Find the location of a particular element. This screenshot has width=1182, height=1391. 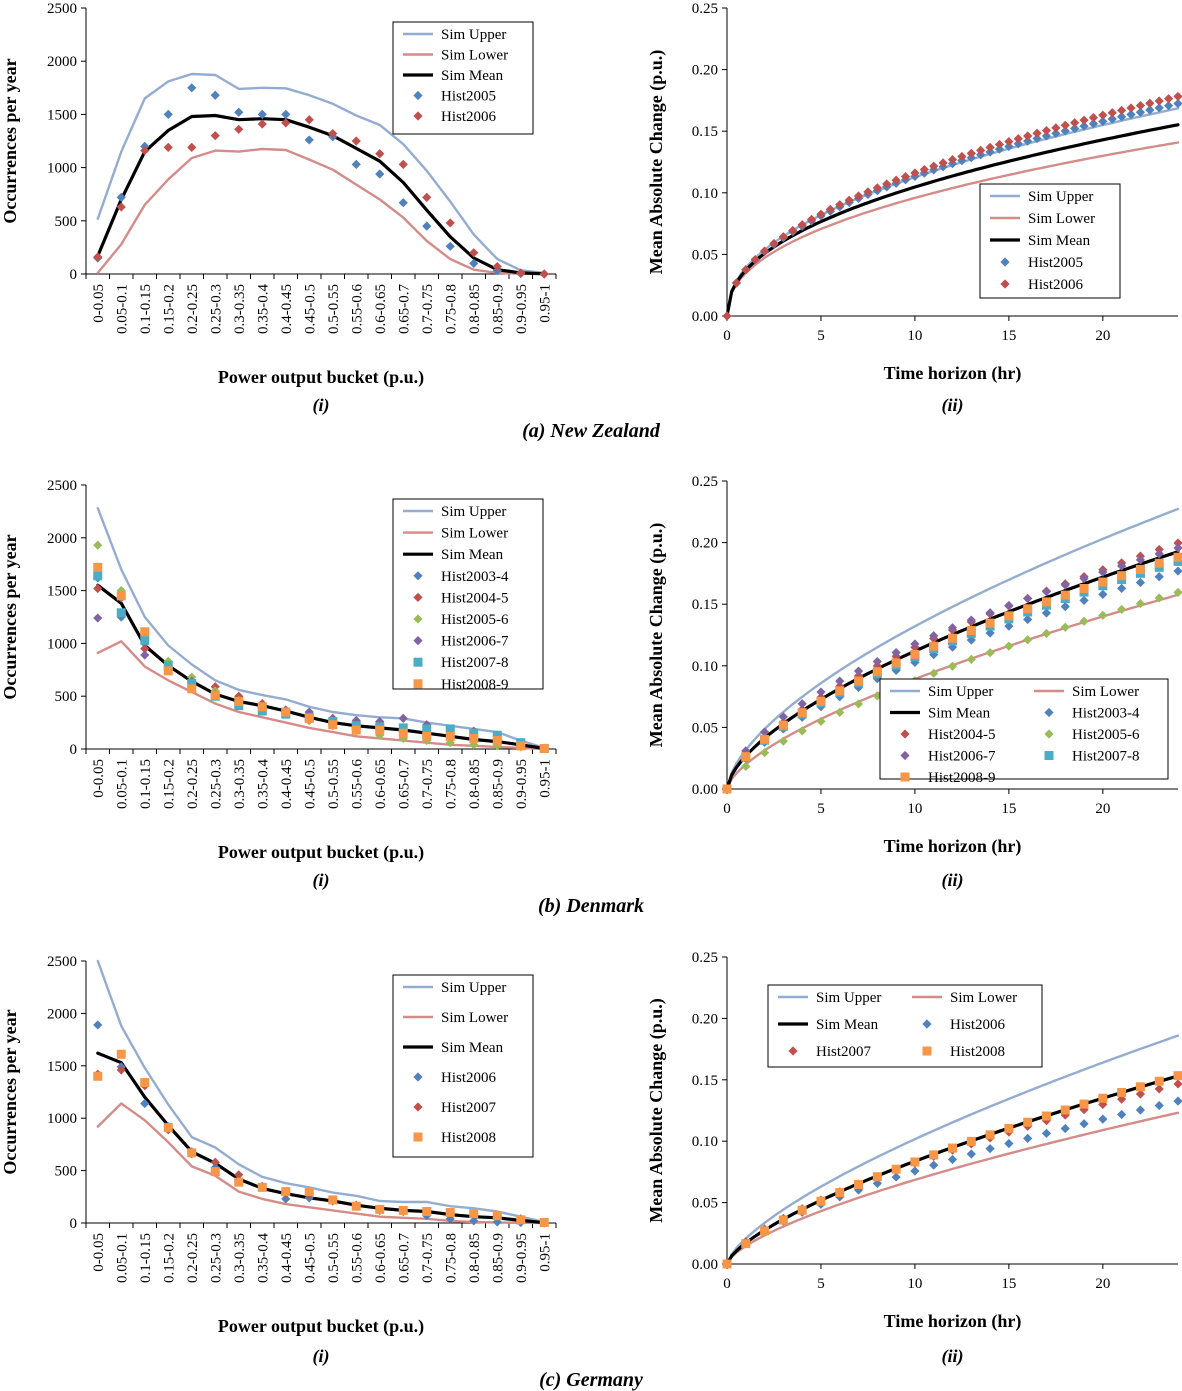

legend-item-hist2008: Hist2008 is located at coordinates (454, 1138).